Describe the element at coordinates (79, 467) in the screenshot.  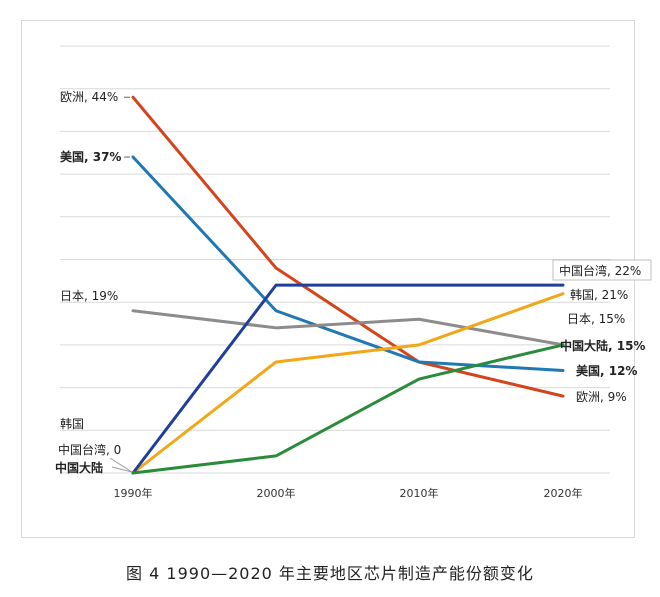
I see `start-data-label: 中国大陆` at that location.